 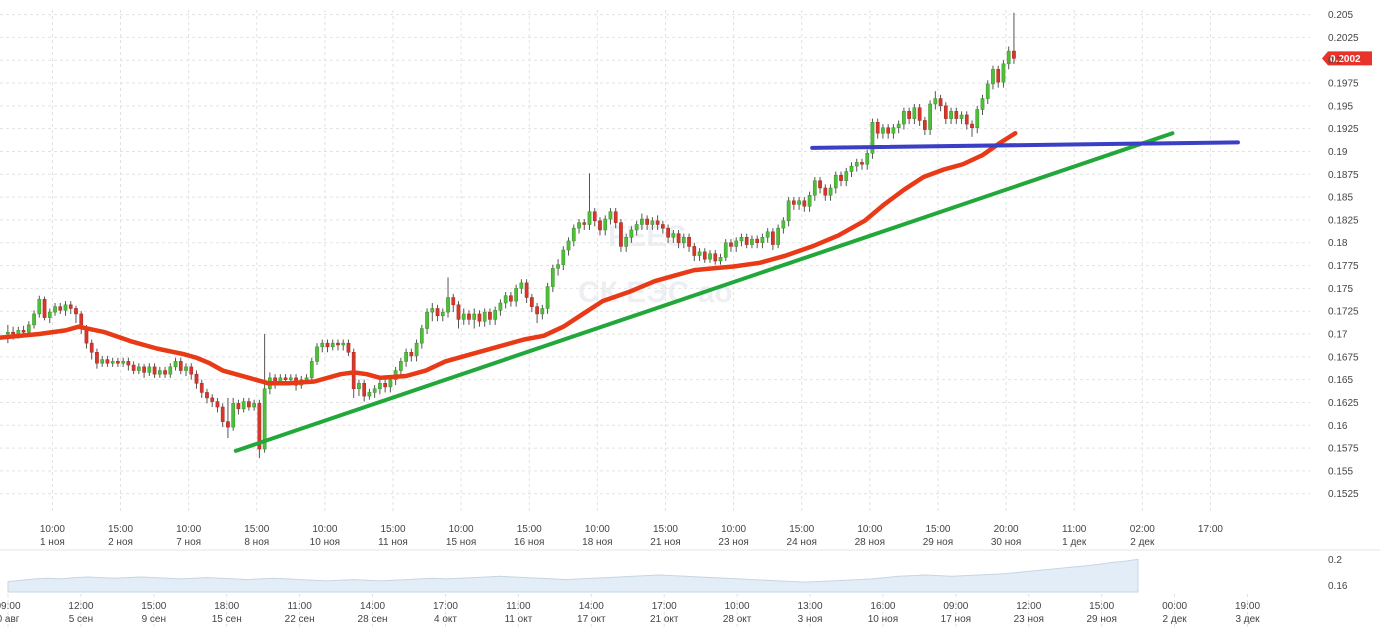 What do you see at coordinates (1343, 449) in the screenshot?
I see `y-tick-label: 0.1575` at bounding box center [1343, 449].